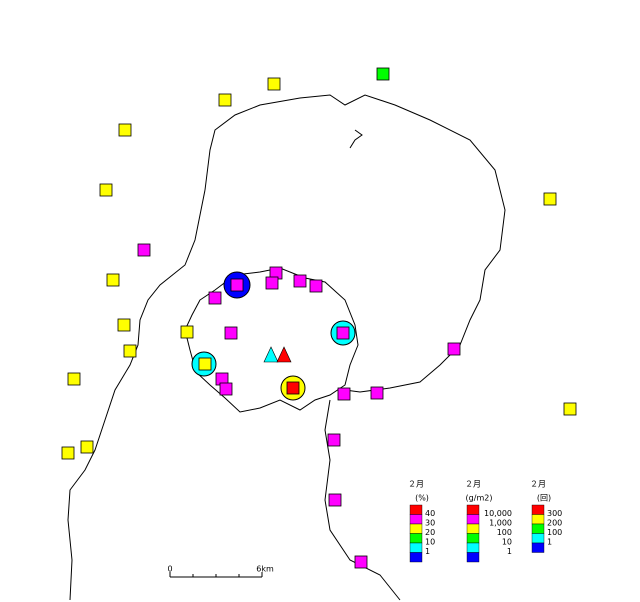 The image size is (640, 602). I want to click on legend-label: 1,000, so click(500, 523).